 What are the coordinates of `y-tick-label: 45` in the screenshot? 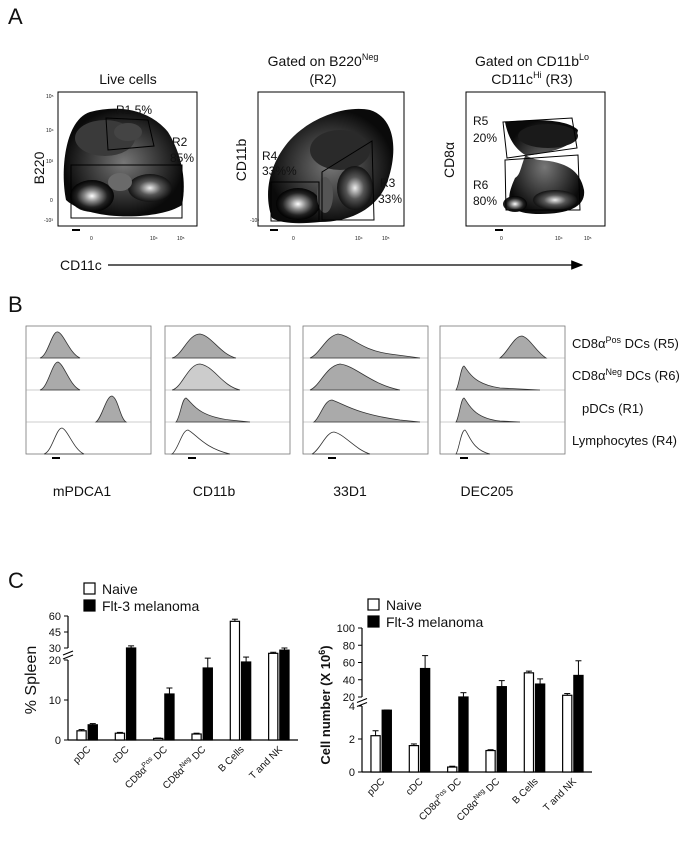 It's located at (55, 633).